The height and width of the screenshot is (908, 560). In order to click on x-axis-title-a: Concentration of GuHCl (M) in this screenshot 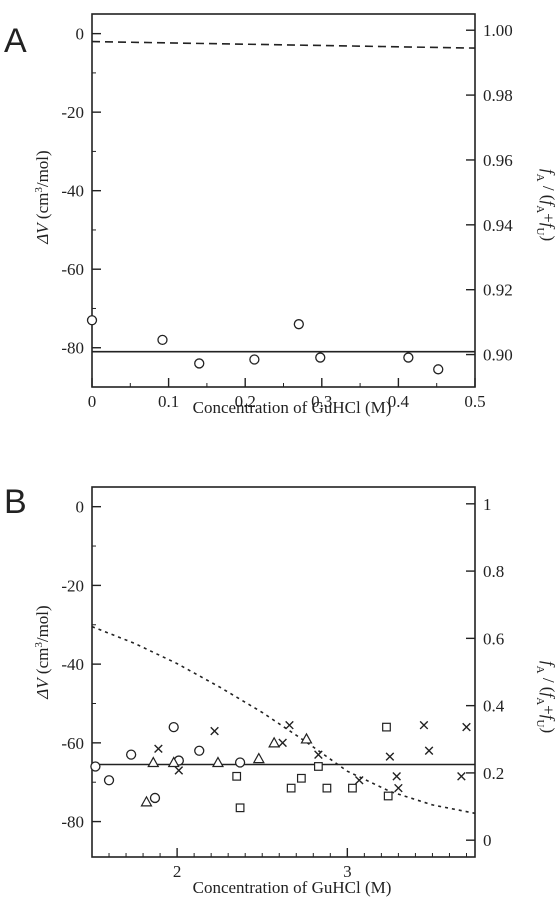, I will do `click(292, 407)`.